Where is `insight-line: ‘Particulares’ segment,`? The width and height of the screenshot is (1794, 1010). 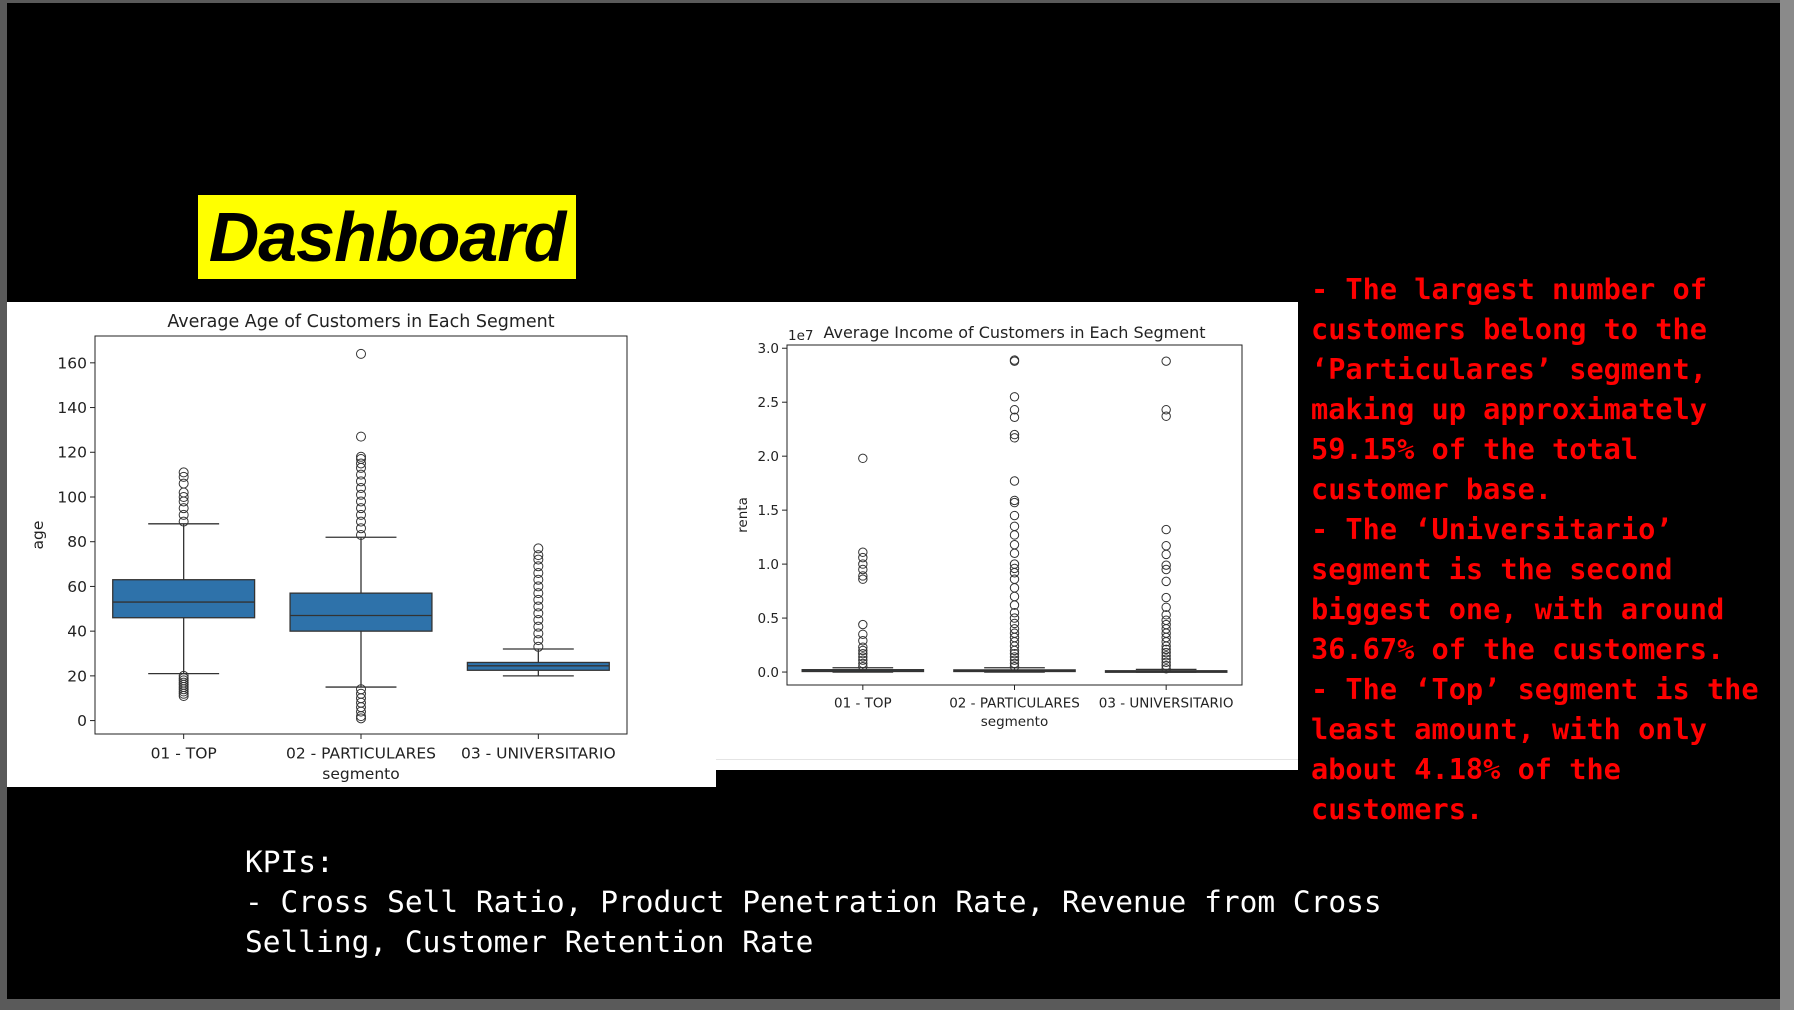 insight-line: ‘Particulares’ segment, is located at coordinates (1509, 369).